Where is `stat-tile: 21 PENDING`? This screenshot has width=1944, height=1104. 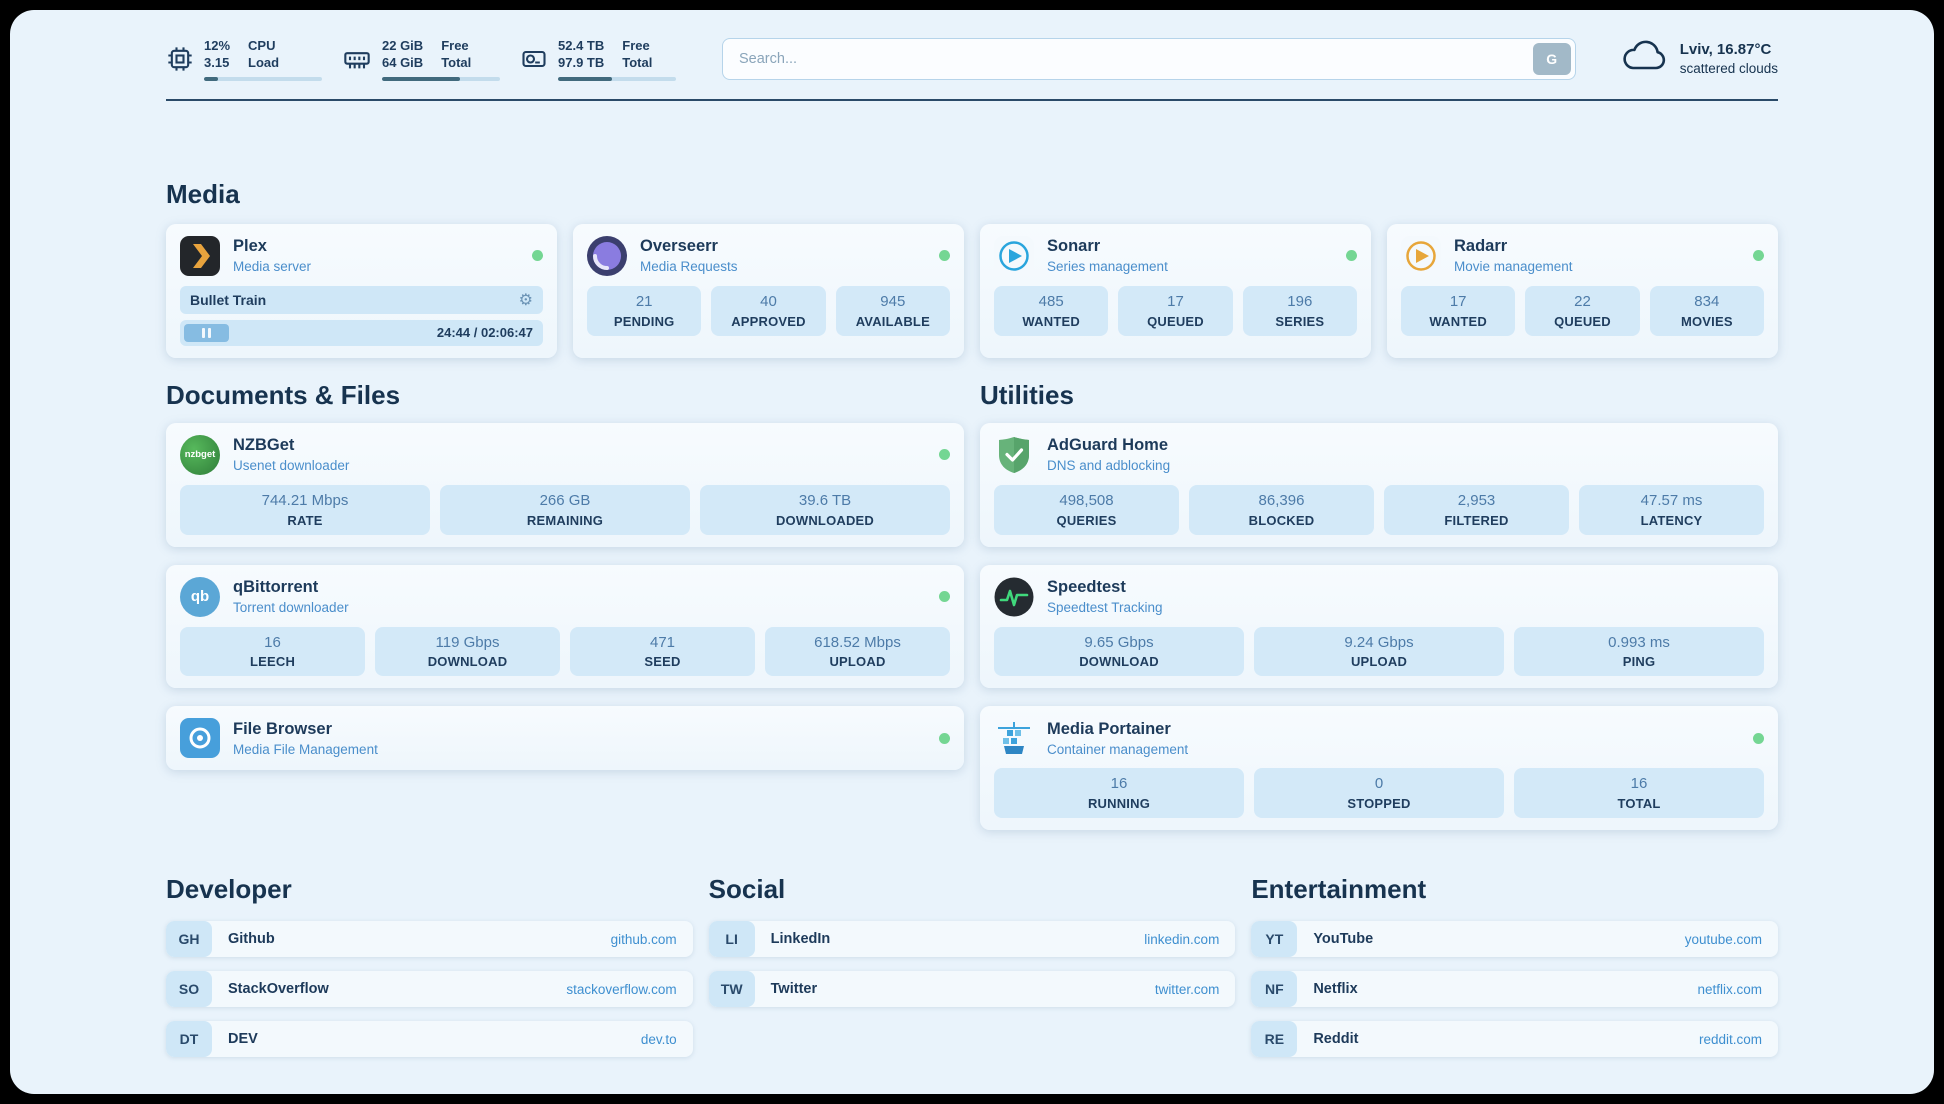
stat-tile: 21 PENDING is located at coordinates (644, 310).